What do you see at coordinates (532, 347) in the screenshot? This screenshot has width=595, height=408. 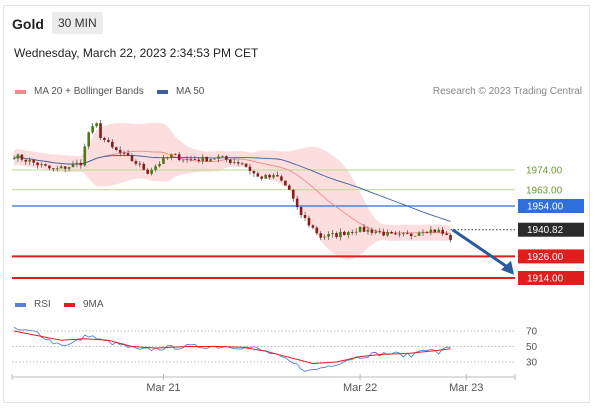 I see `rsi-level-label-50: 50` at bounding box center [532, 347].